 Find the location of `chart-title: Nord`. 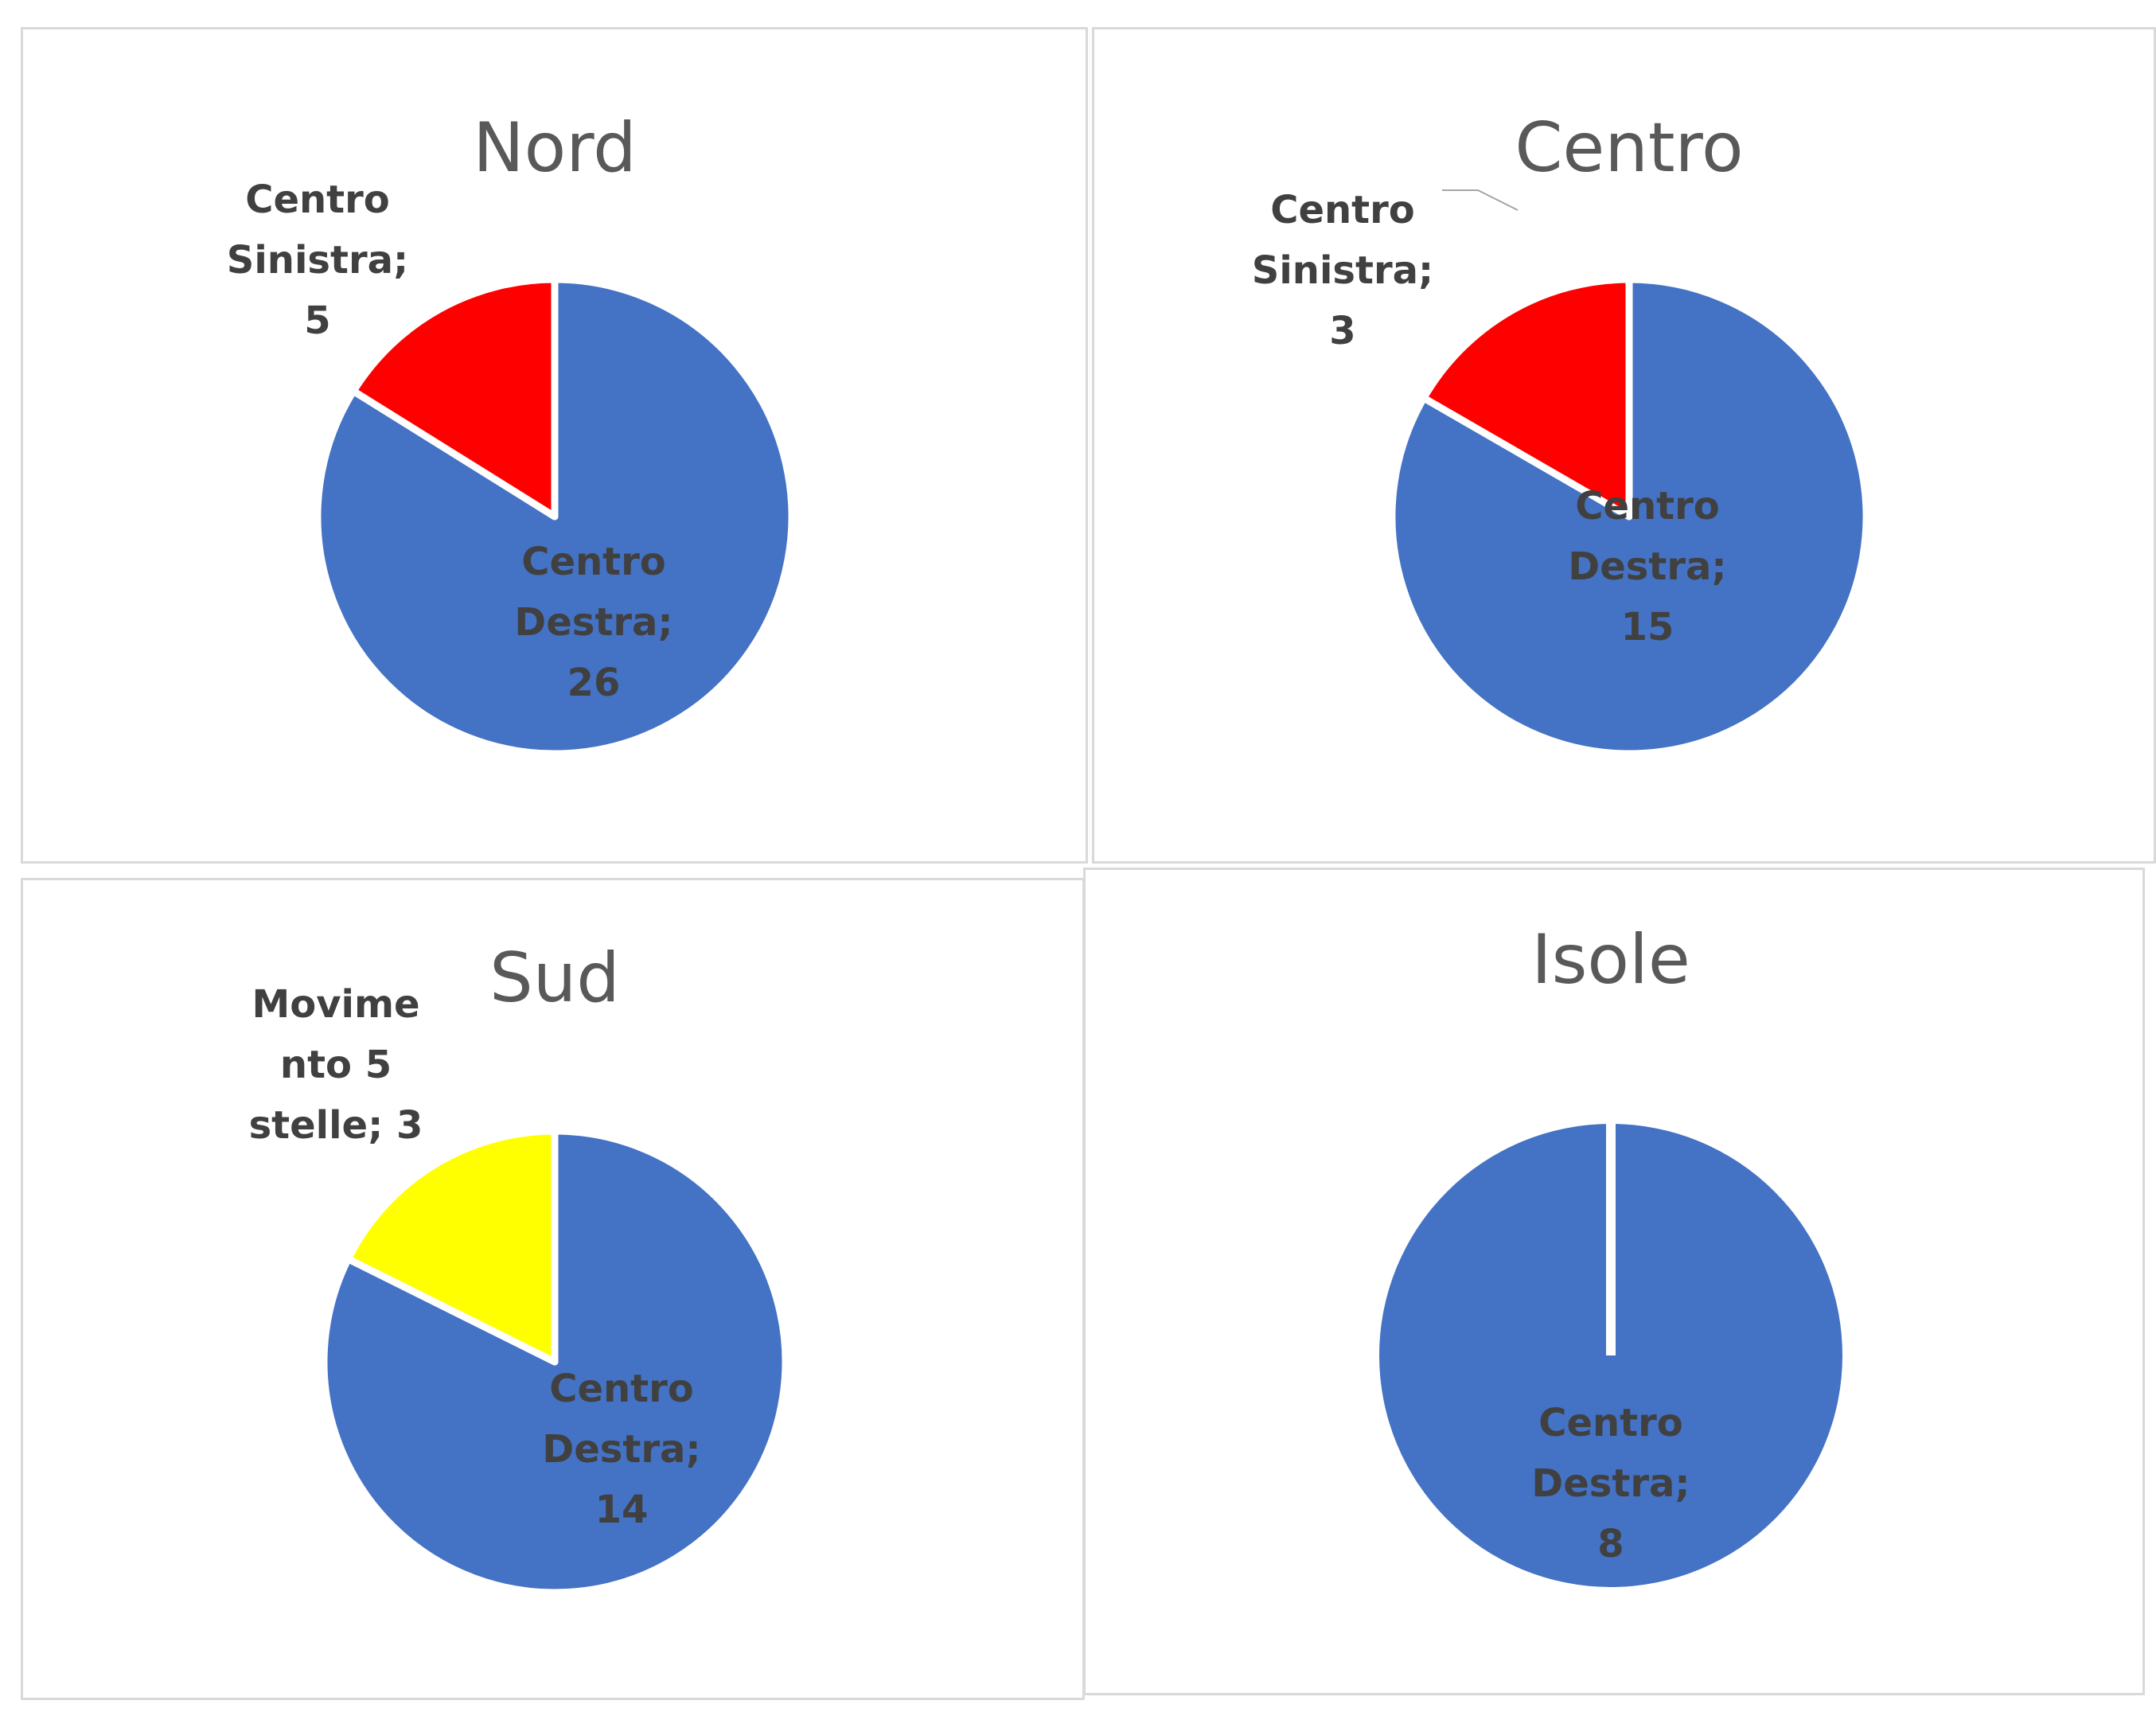

chart-title: Nord is located at coordinates (554, 148).